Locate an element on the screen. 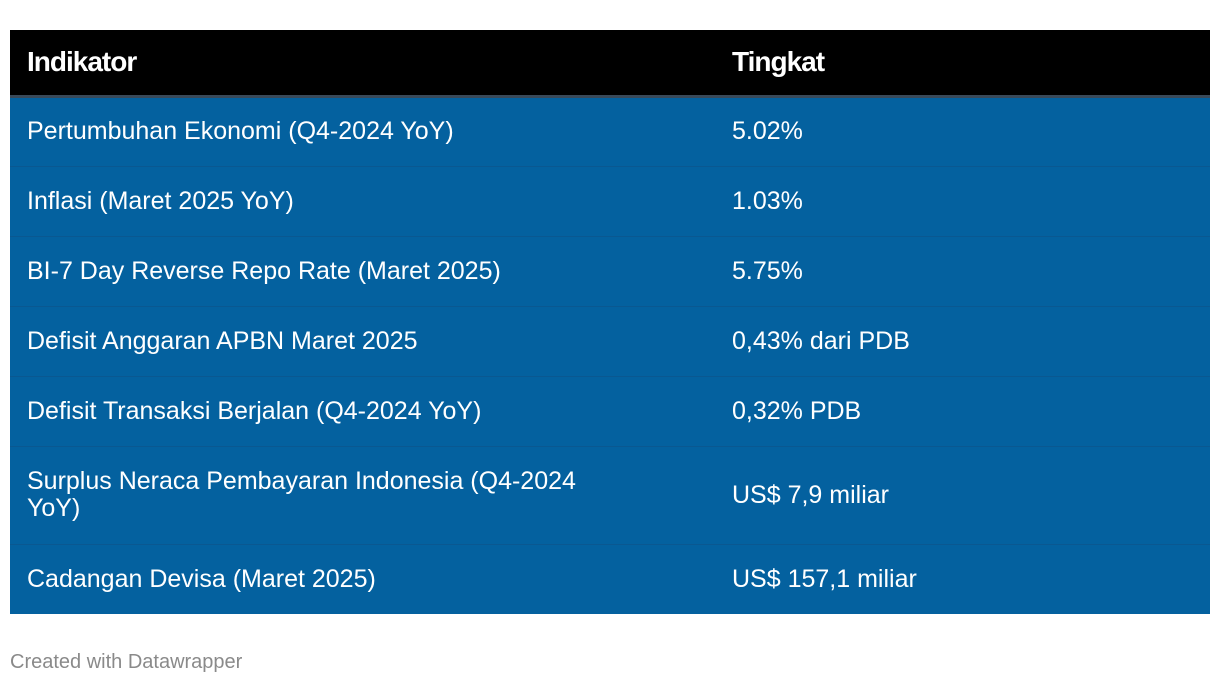  table-header-row: Indikator Tingkat is located at coordinates (610, 64).